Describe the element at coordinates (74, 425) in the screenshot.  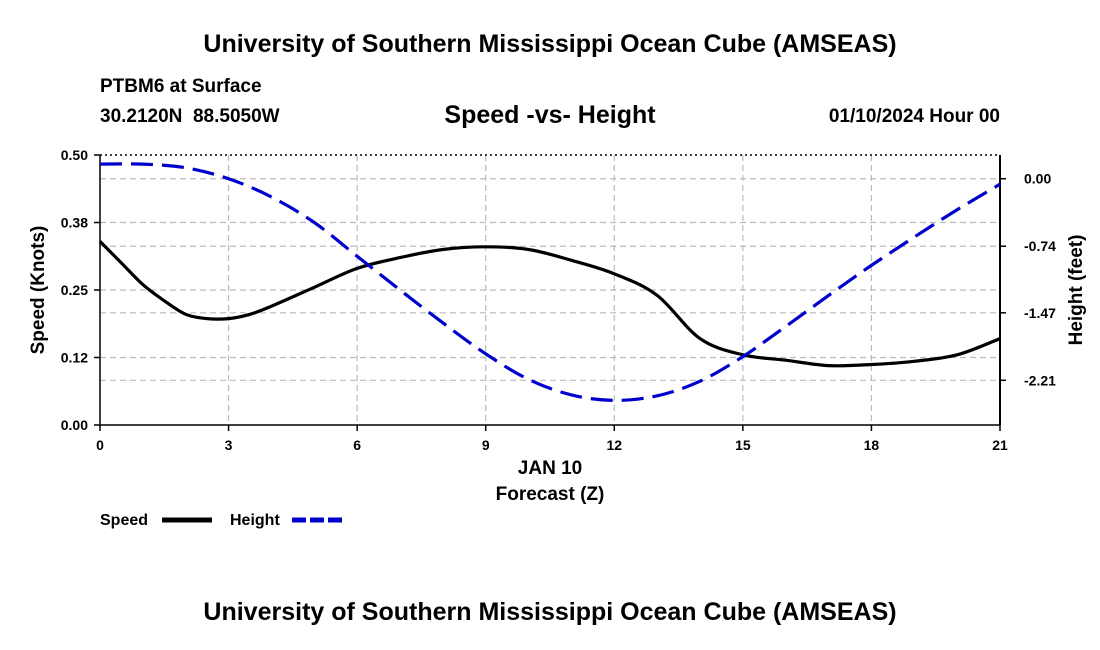
I see `left-tick-label: 0.00` at that location.